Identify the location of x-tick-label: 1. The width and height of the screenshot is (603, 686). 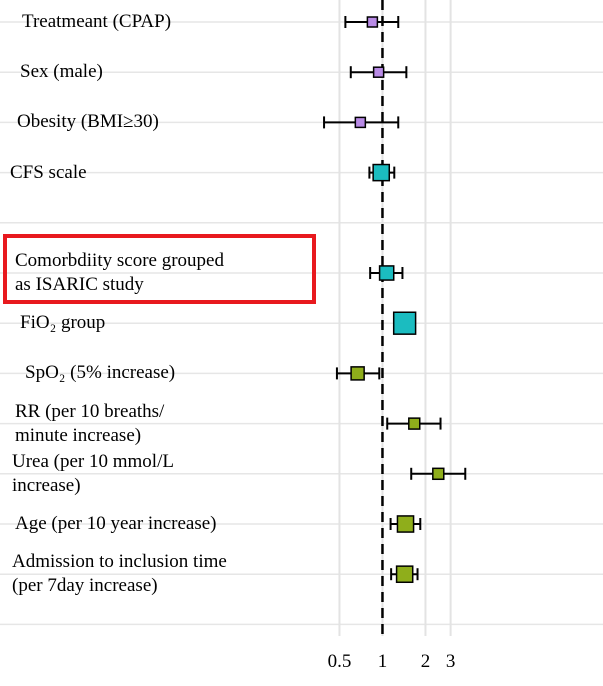
(383, 661).